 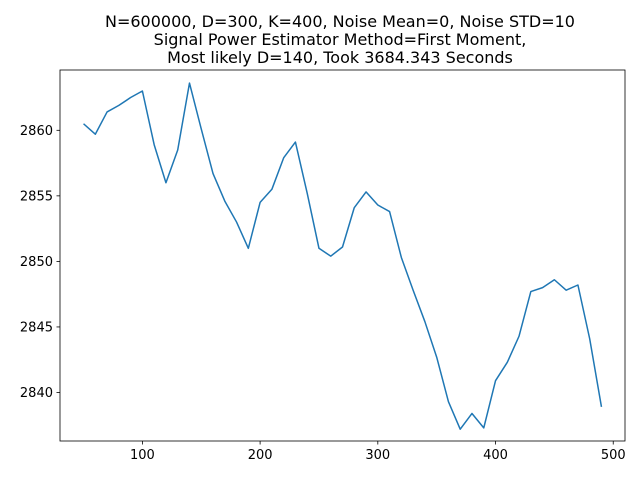 I want to click on x-tick-label-300: 300, so click(x=377, y=455).